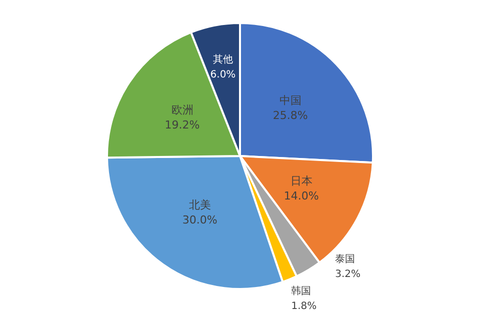 The image size is (487, 323). What do you see at coordinates (304, 306) in the screenshot?
I see `data-label: 1.8%` at bounding box center [304, 306].